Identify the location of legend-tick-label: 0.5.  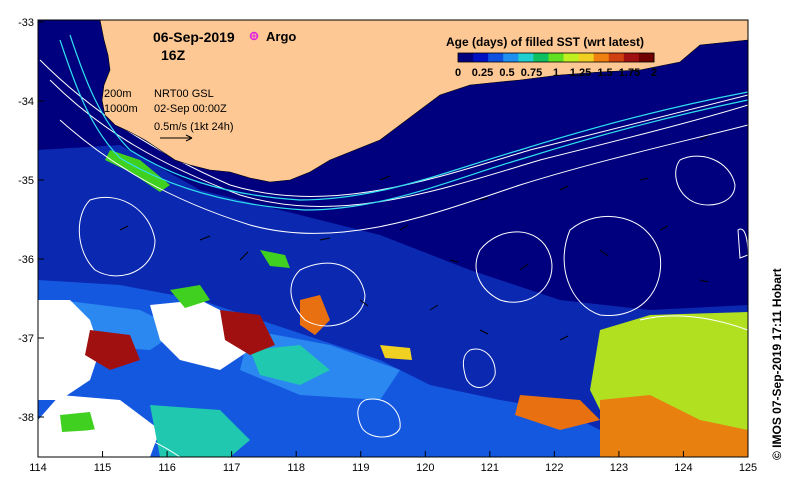
(506, 73).